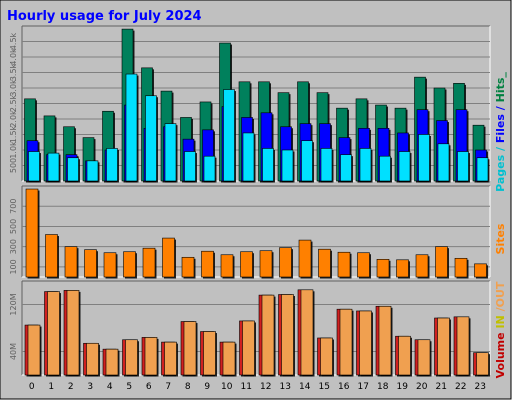 Image resolution: width=512 pixels, height=400 pixels. What do you see at coordinates (460, 387) in the screenshot?
I see `x-tick-label: 22` at bounding box center [460, 387].